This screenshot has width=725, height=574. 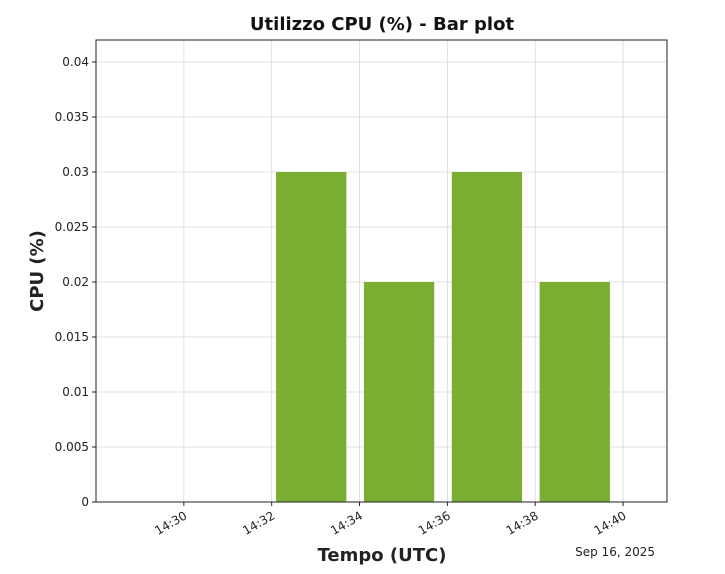 What do you see at coordinates (72, 227) in the screenshot?
I see `y-tick-label: 0.025` at bounding box center [72, 227].